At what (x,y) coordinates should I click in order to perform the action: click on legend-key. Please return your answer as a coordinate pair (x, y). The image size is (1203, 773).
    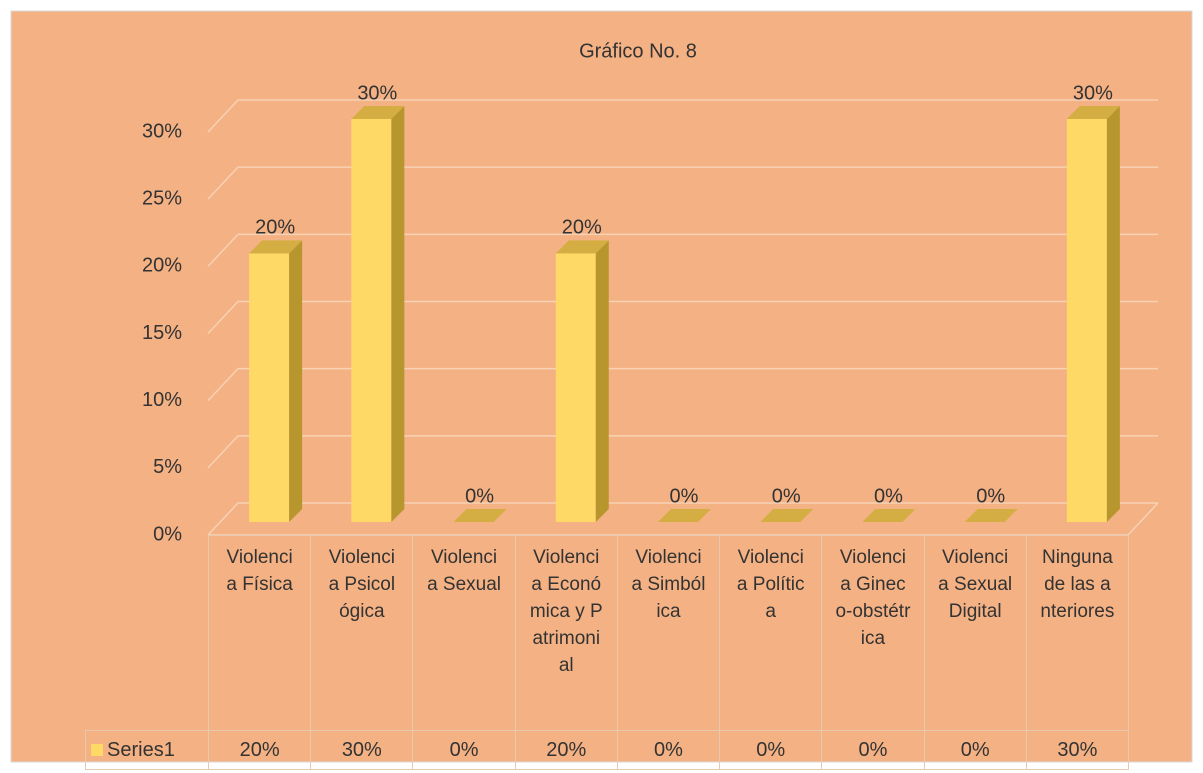
    Looking at the image, I should click on (97, 750).